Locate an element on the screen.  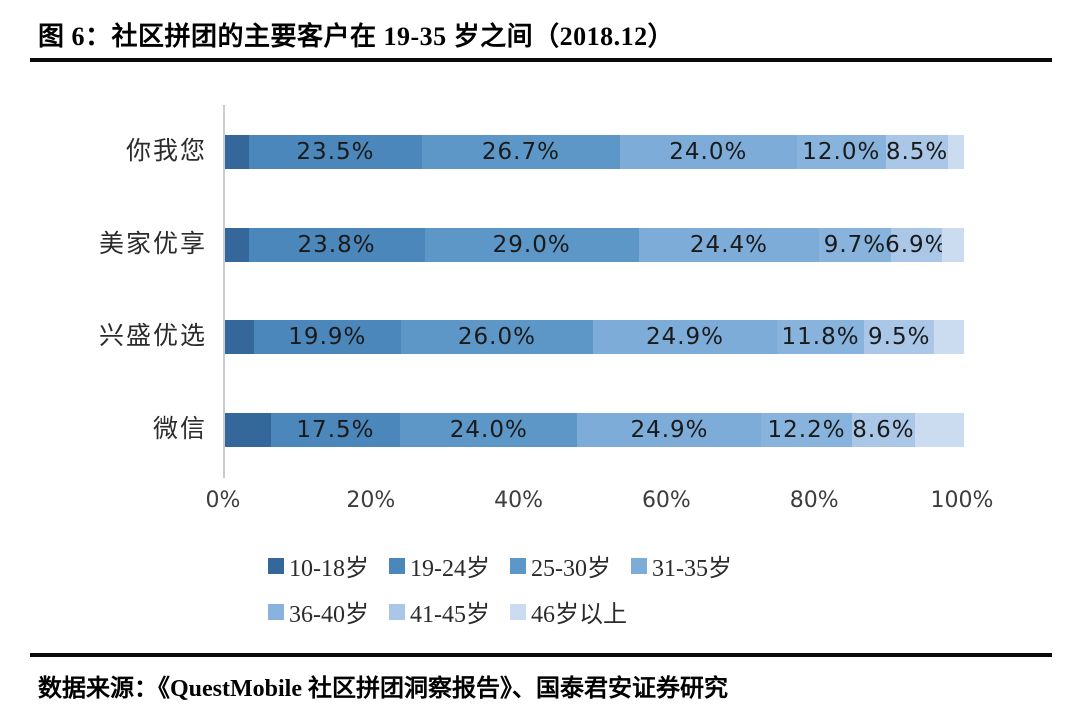
bar-segment: 26.7% is located at coordinates (521, 152).